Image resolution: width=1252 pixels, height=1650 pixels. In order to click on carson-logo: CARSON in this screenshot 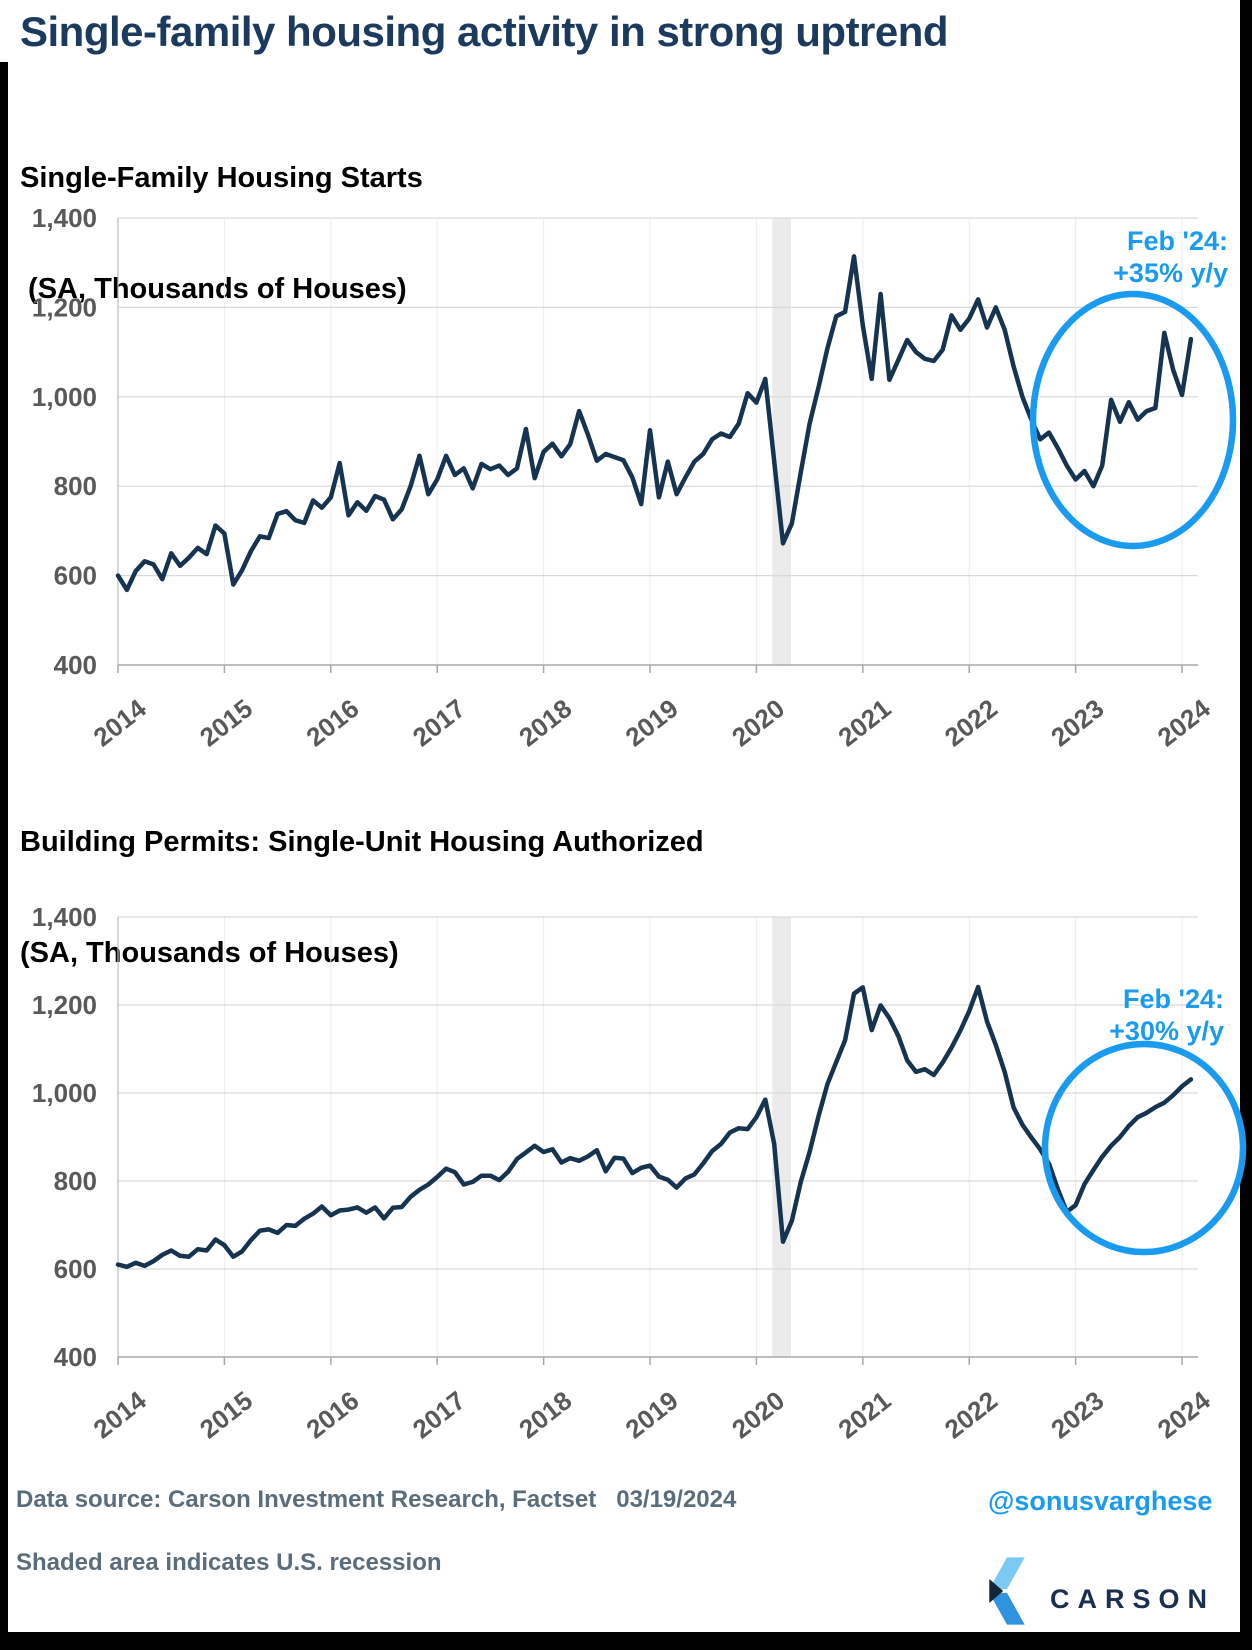, I will do `click(1101, 1591)`.